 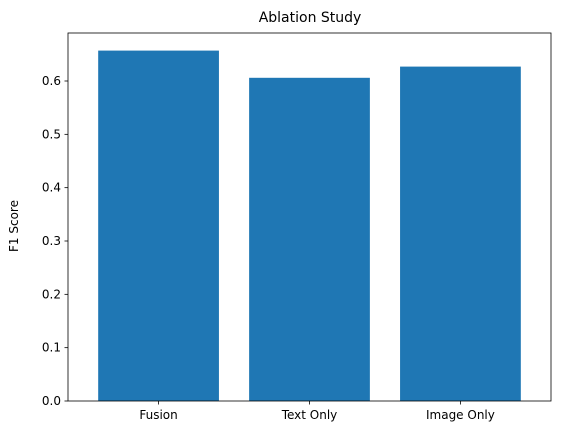 I want to click on y-tick-label: 0.2, so click(x=51, y=294).